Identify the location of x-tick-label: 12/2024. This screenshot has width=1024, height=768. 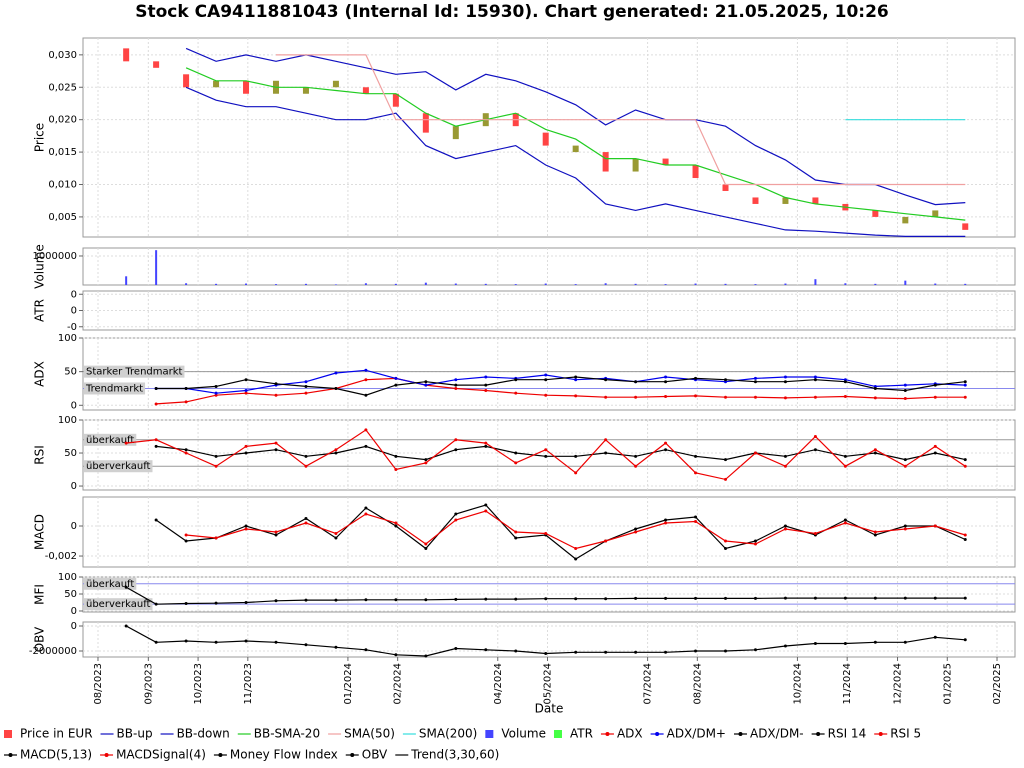
(898, 684).